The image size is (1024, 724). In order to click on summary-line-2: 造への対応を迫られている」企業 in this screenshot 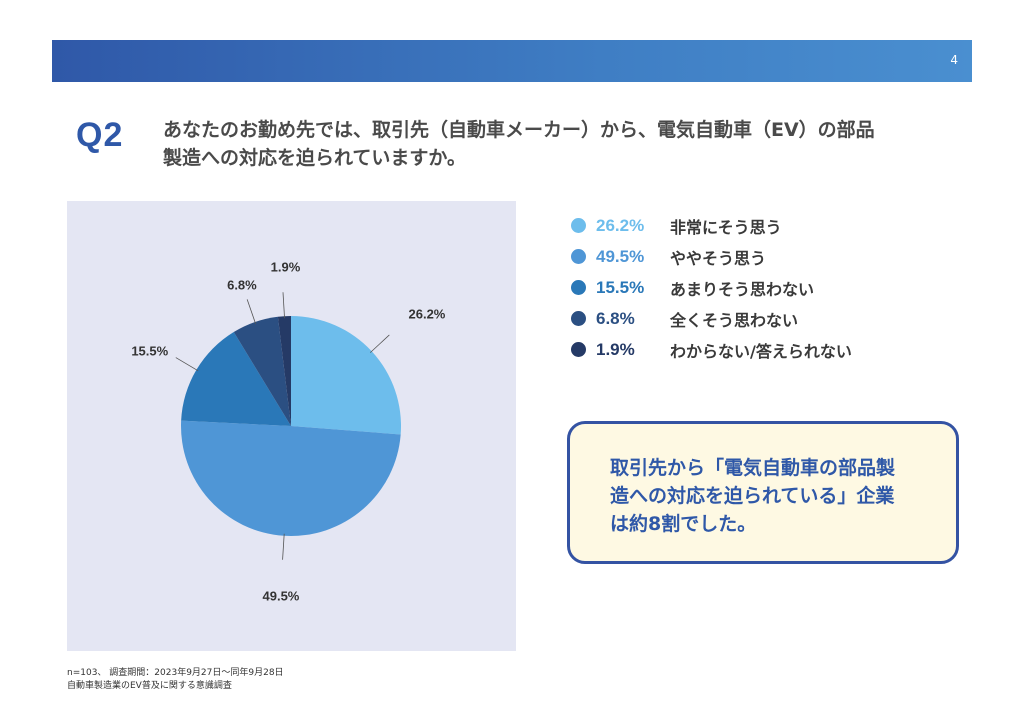, I will do `click(752, 496)`.